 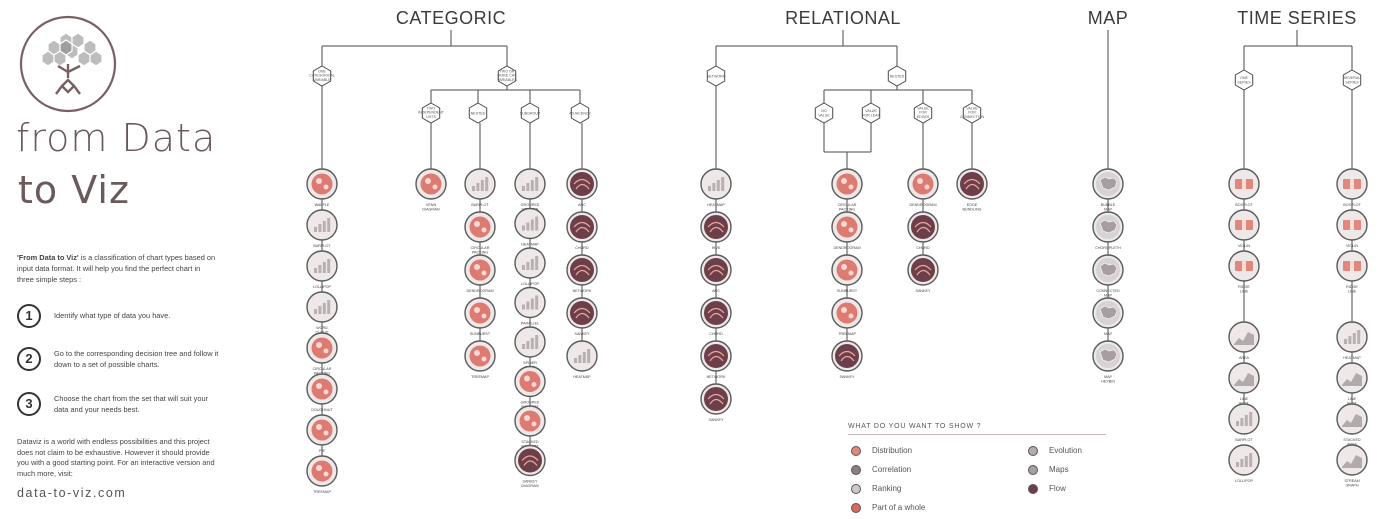 What do you see at coordinates (1033, 489) in the screenshot?
I see `legend-swatch-flow` at bounding box center [1033, 489].